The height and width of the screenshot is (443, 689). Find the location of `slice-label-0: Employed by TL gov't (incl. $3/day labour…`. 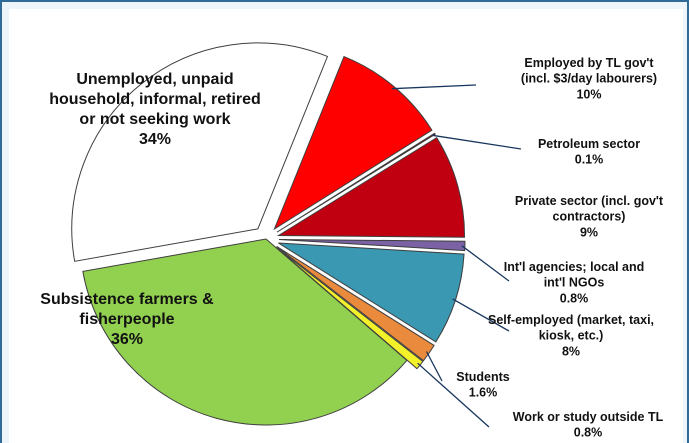

slice-label-0: Employed by TL gov't (incl. $3/day labour… is located at coordinates (589, 78).